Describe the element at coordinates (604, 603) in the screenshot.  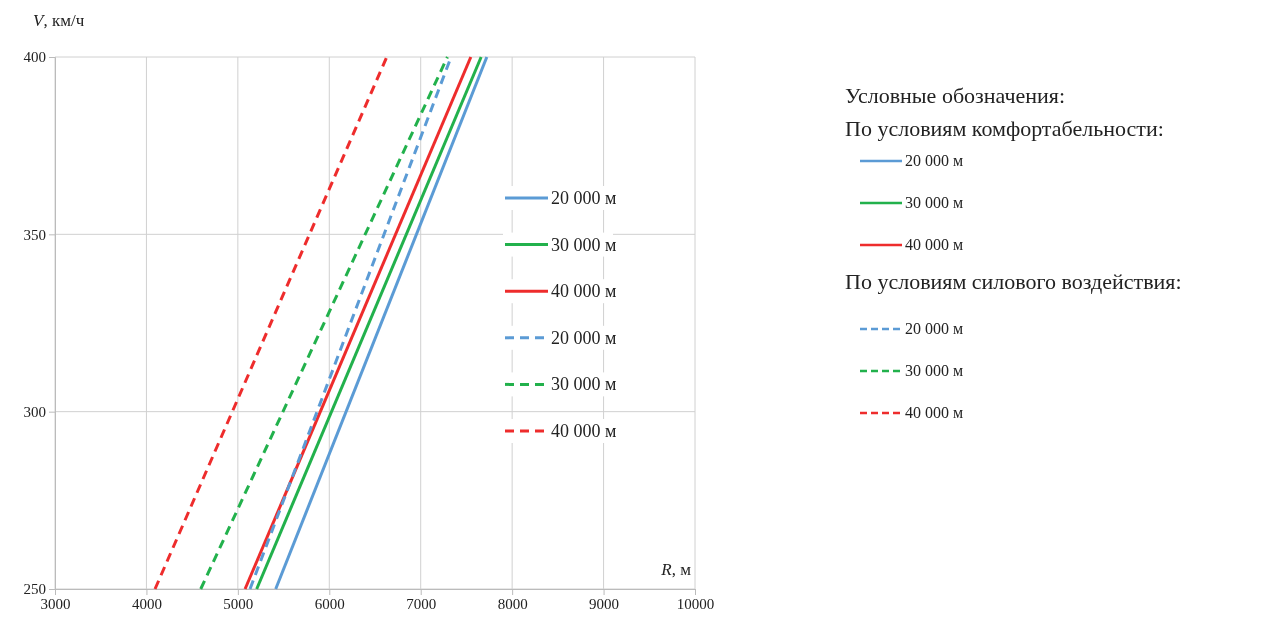
I see `x-tick-label: 9000` at that location.